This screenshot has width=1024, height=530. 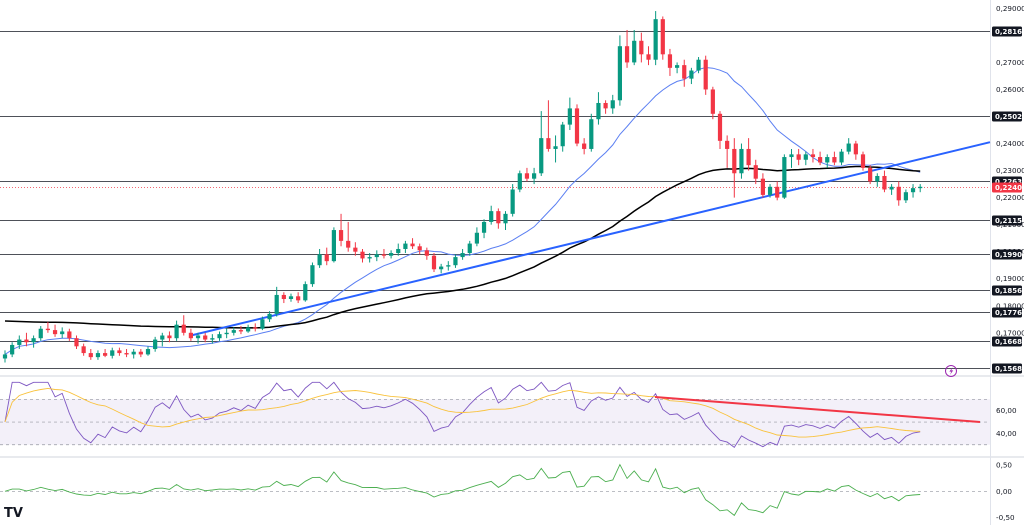 What do you see at coordinates (1009, 188) in the screenshot?
I see `level-badge-label: 0,22401` at bounding box center [1009, 188].